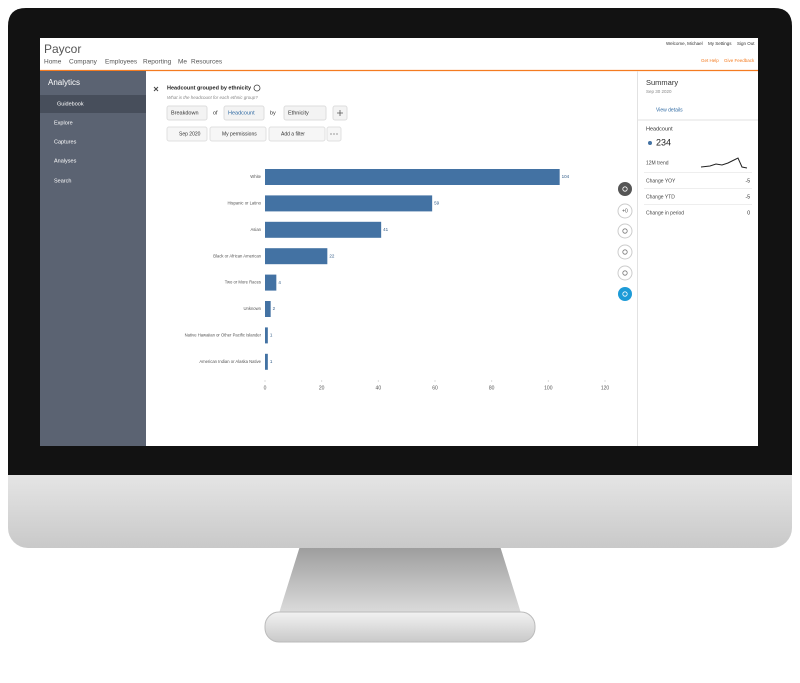 The width and height of the screenshot is (800, 683). I want to click on query-token: Breakdown, so click(185, 113).